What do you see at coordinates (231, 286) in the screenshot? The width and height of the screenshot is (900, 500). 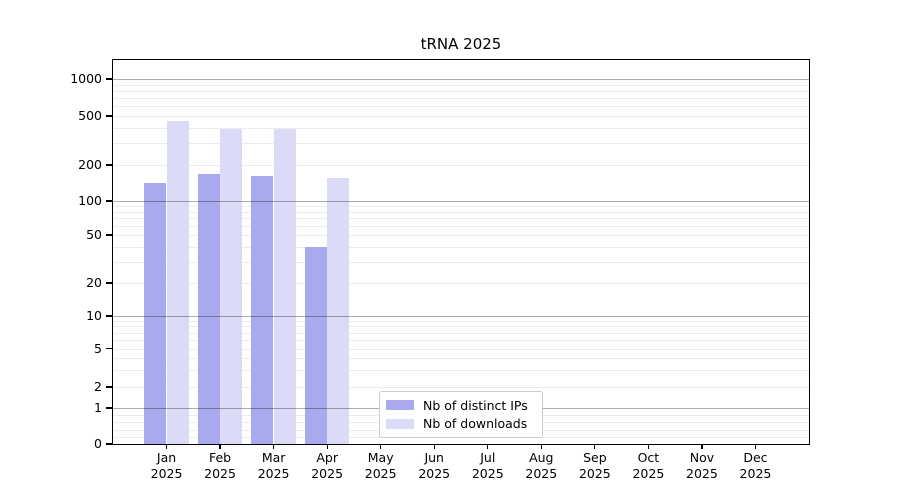 I see `bar-feb-downloads` at bounding box center [231, 286].